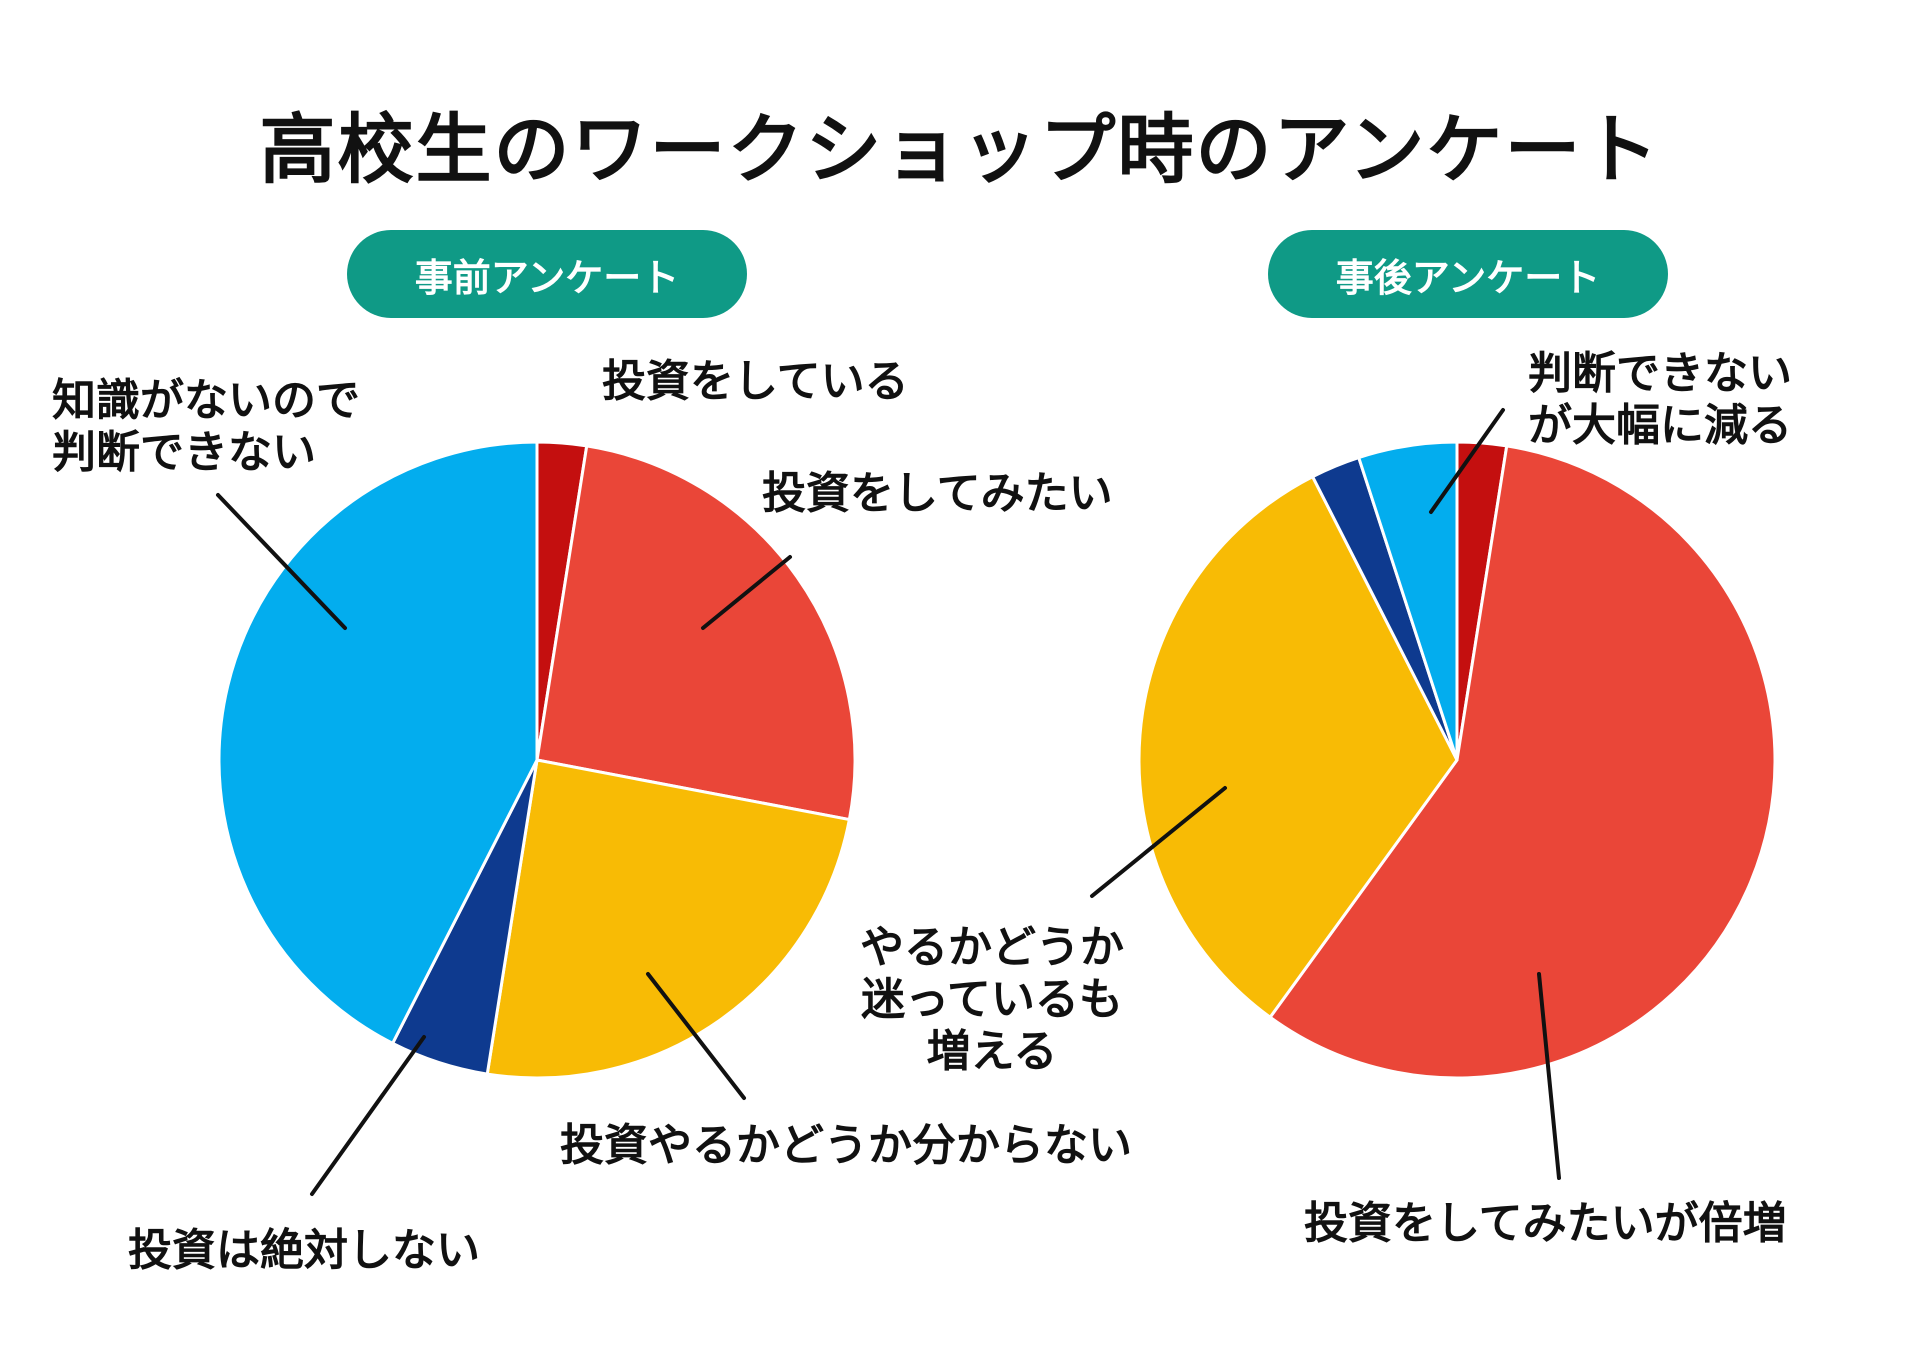 This screenshot has height=1352, width=1920. I want to click on label-investing: 投資をしている, so click(755, 381).